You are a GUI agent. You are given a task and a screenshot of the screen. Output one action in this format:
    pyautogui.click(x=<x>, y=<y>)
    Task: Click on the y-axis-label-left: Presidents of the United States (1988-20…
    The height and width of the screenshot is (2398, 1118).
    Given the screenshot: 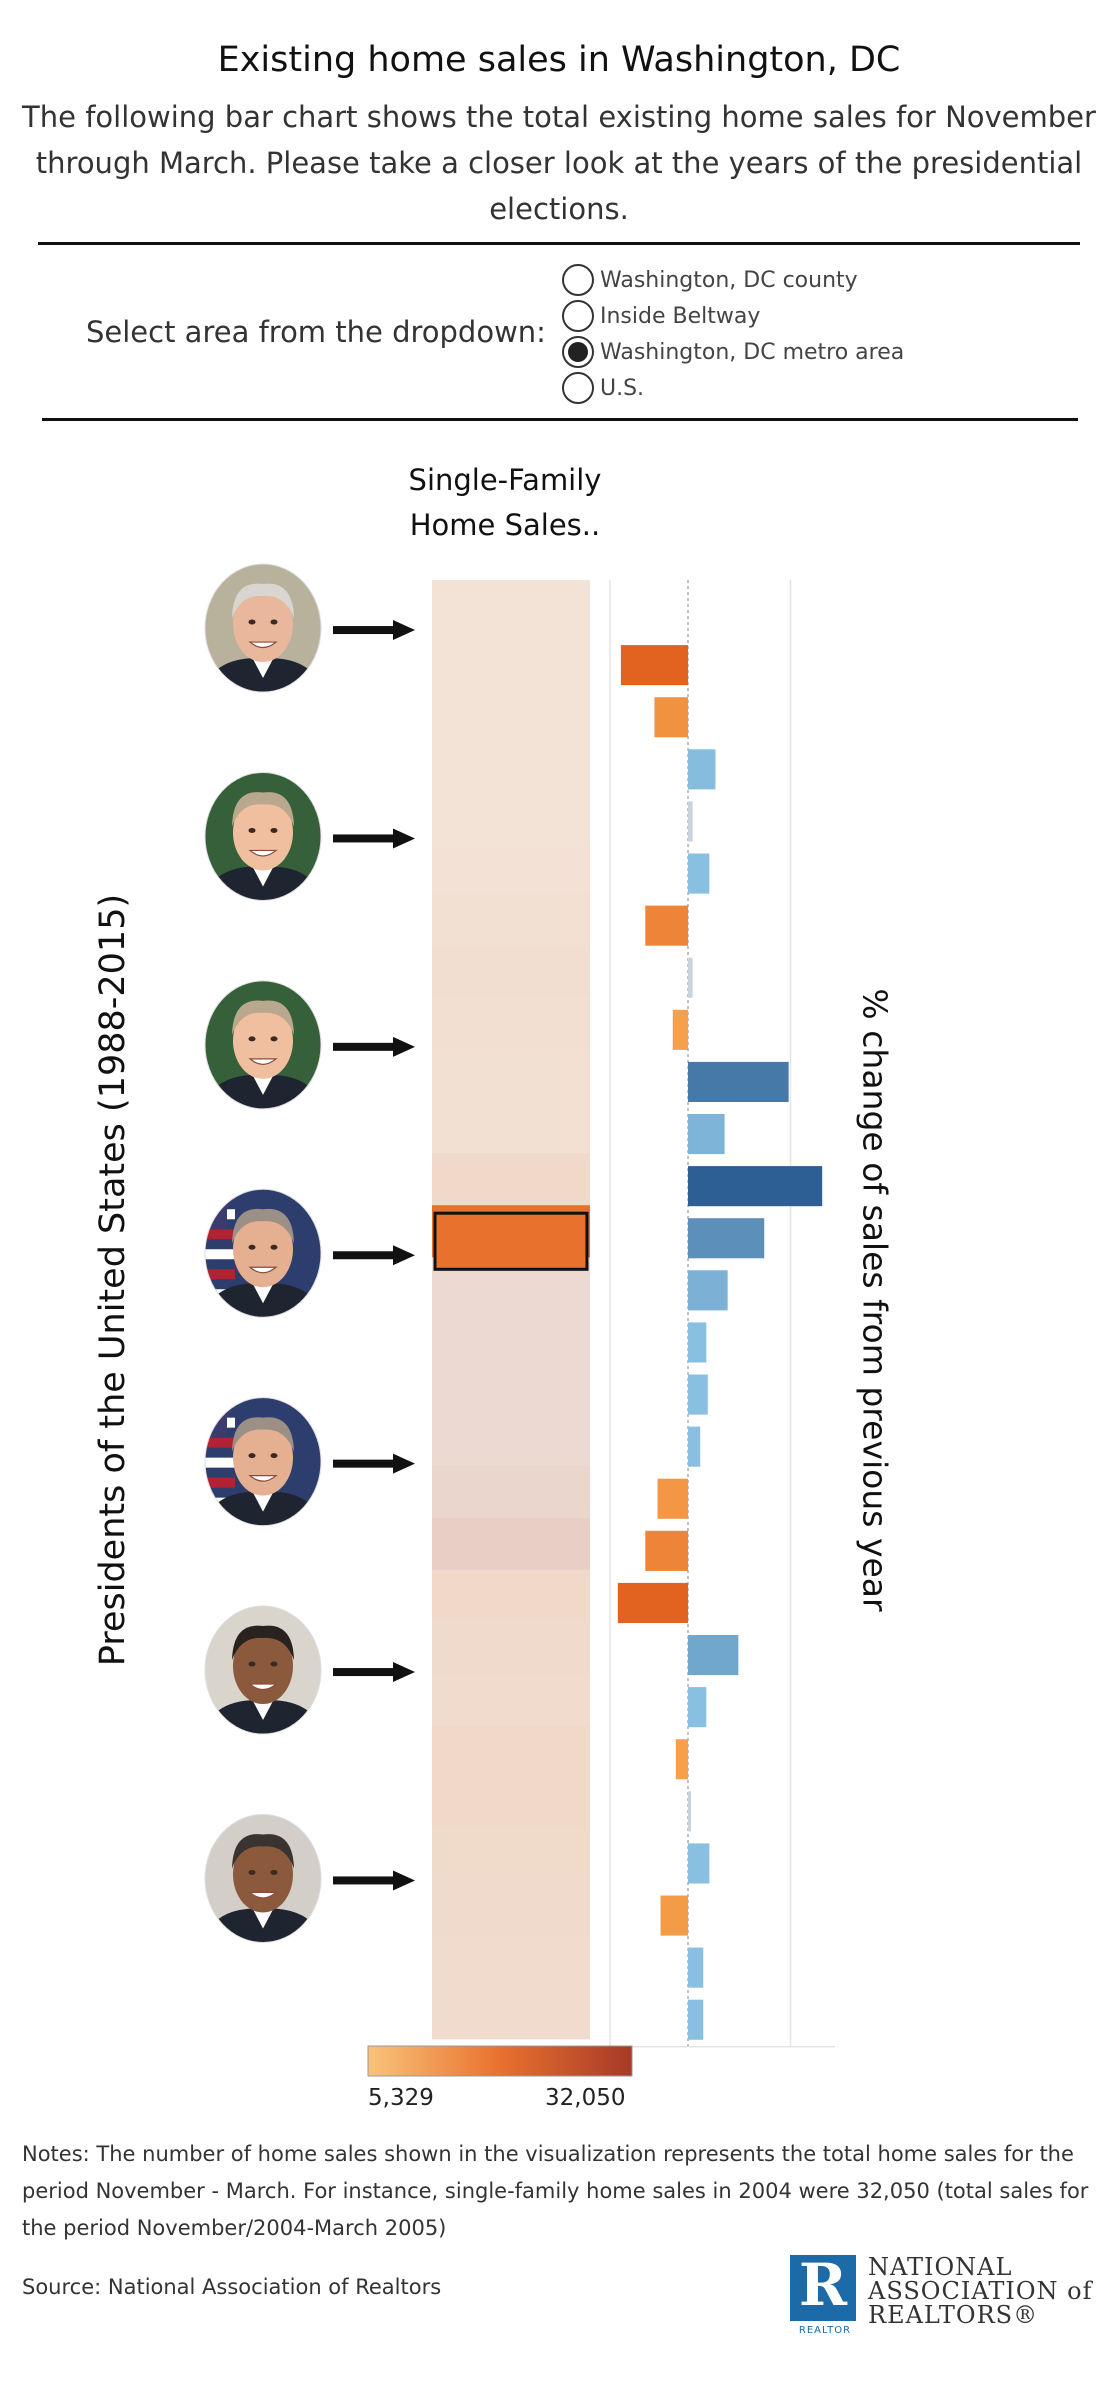 What is the action you would take?
    pyautogui.click(x=113, y=1280)
    